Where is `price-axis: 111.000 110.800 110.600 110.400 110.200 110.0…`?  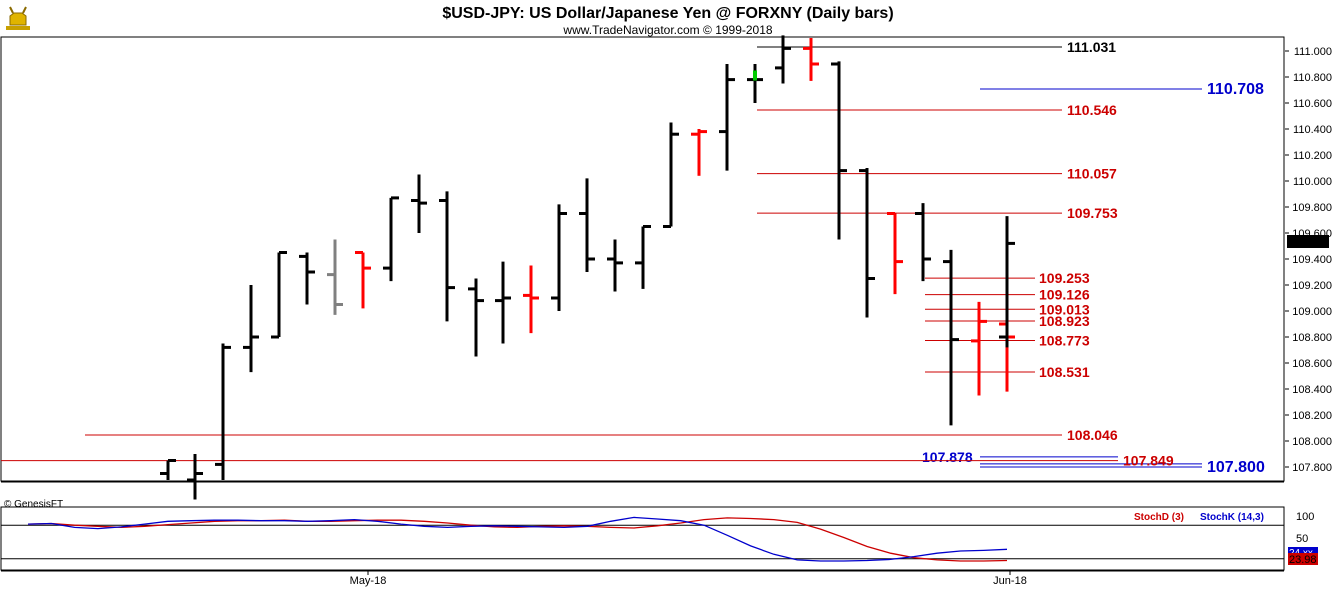 price-axis: 111.000 110.800 110.600 110.400 110.200 110.0… is located at coordinates (1310, 259).